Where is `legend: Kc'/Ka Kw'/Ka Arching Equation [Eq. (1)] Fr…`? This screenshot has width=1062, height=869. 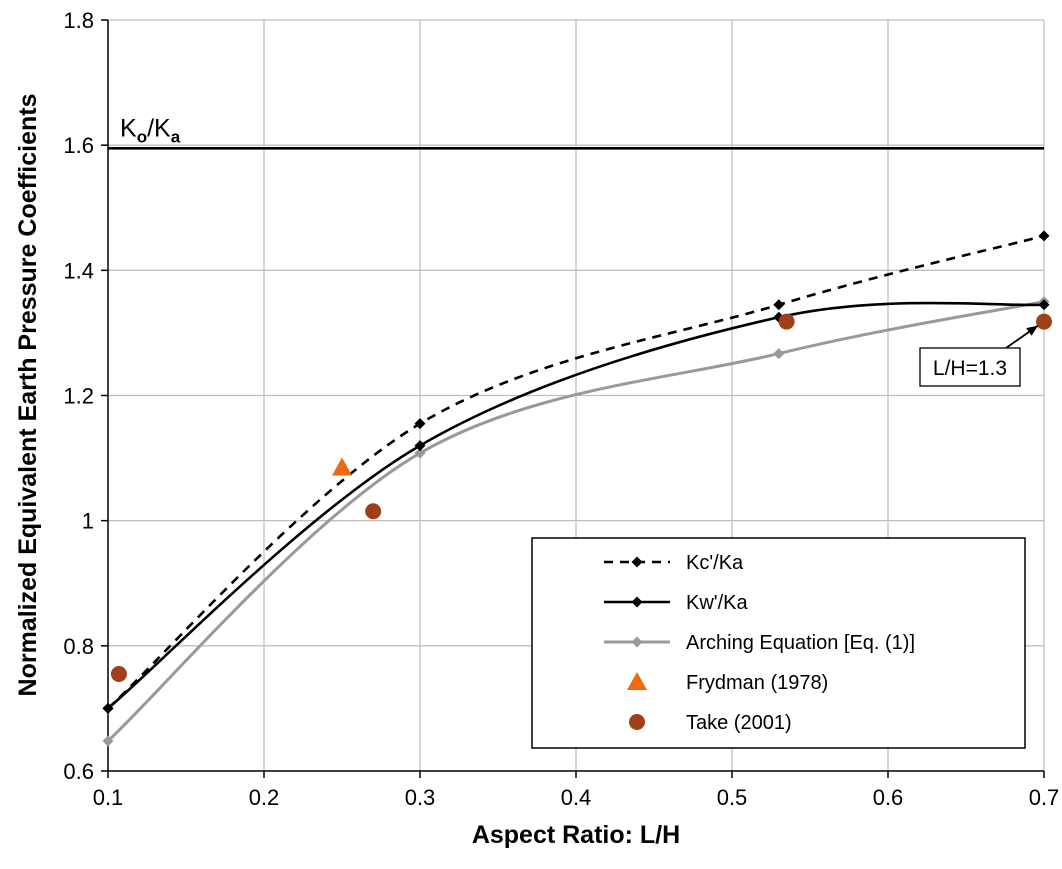 legend: Kc'/Ka Kw'/Ka Arching Equation [Eq. (1)] Fr… is located at coordinates (778, 643).